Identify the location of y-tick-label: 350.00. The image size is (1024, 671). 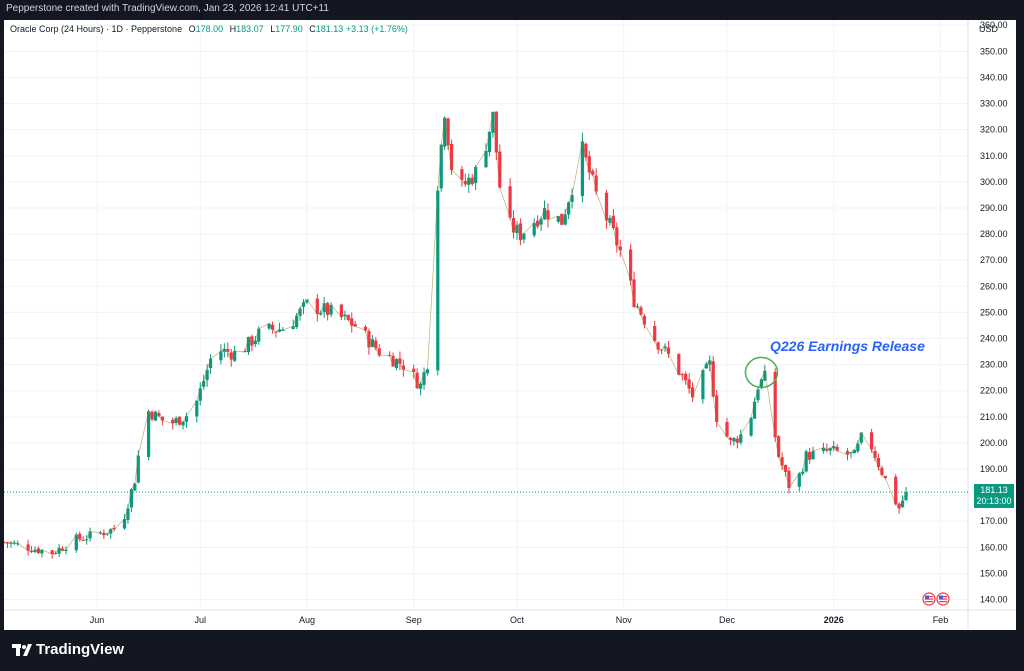
(994, 51).